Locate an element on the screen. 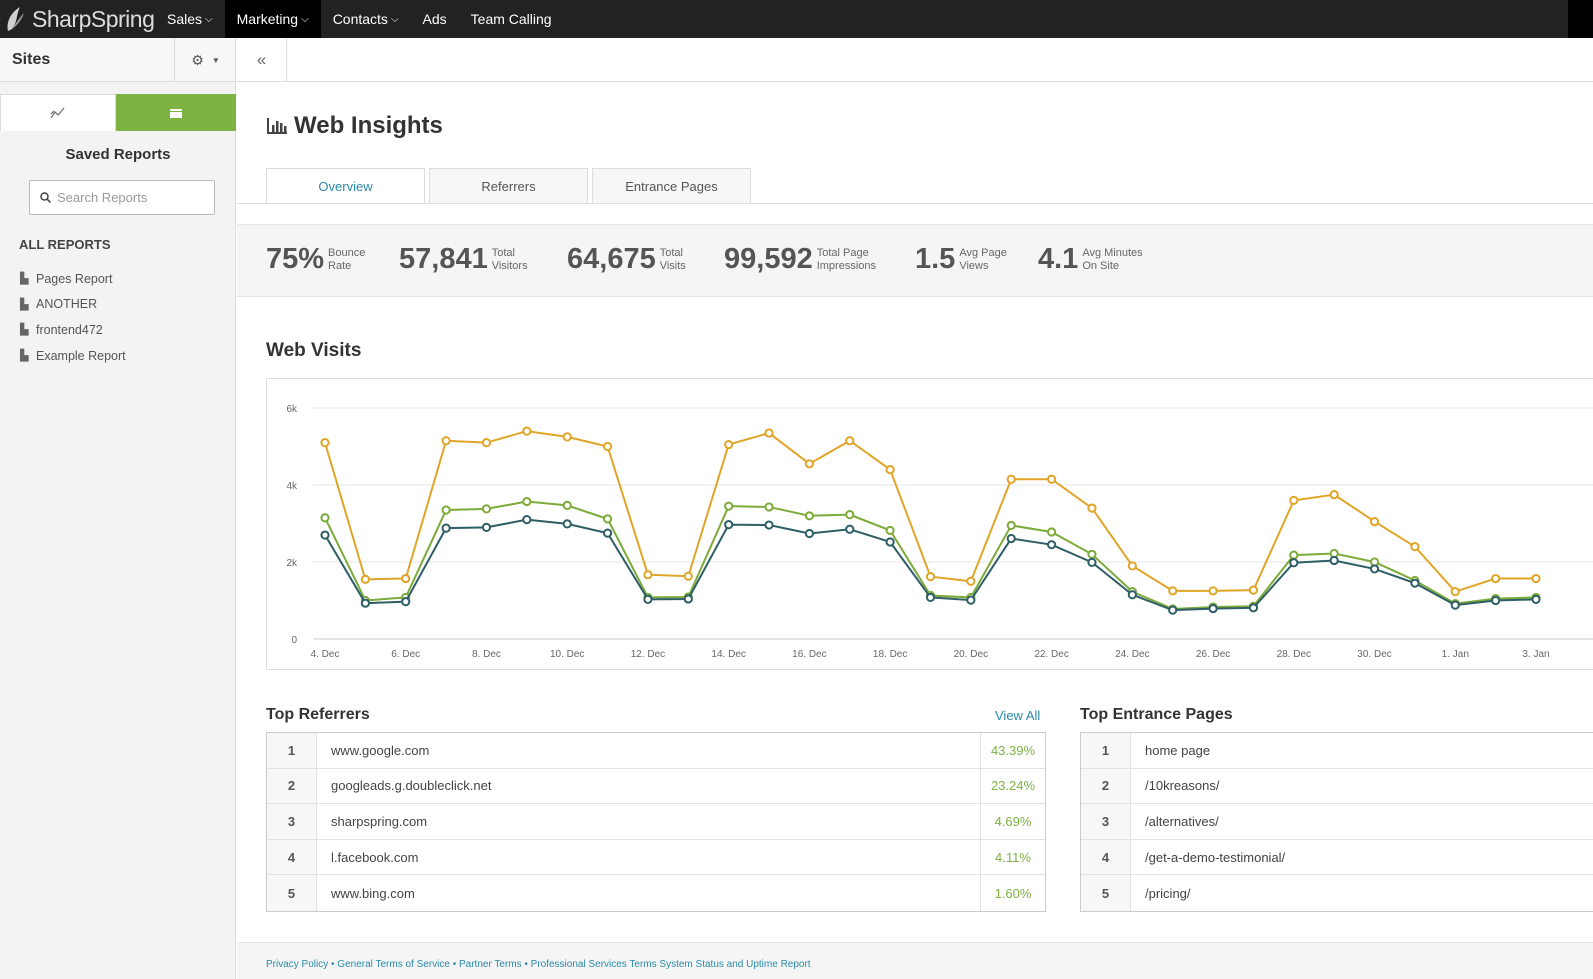 The width and height of the screenshot is (1593, 979). nav-item-ads: Ads is located at coordinates (435, 19).